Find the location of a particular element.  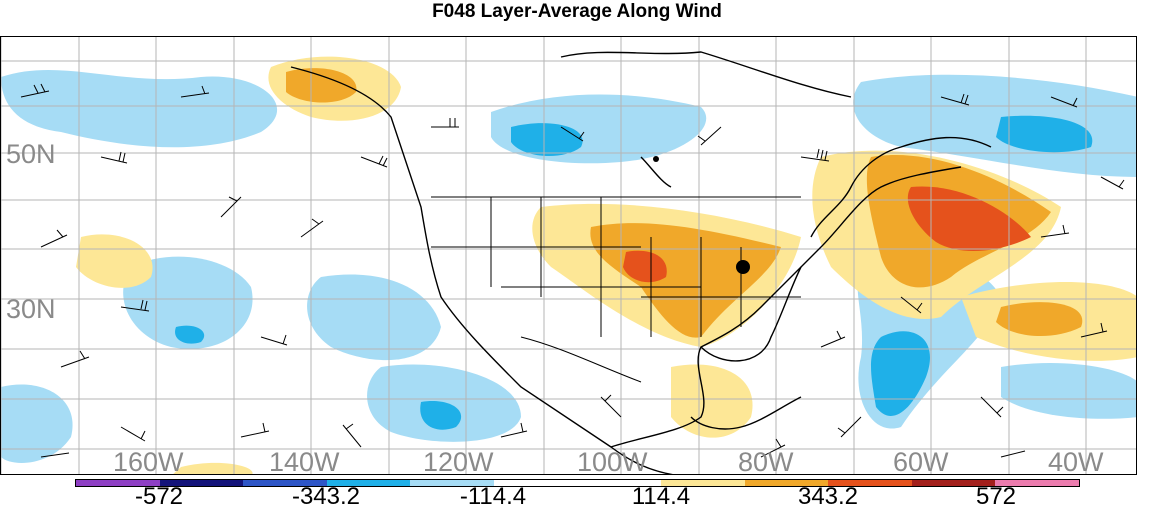

lon-label-80w: 80W is located at coordinates (766, 461).